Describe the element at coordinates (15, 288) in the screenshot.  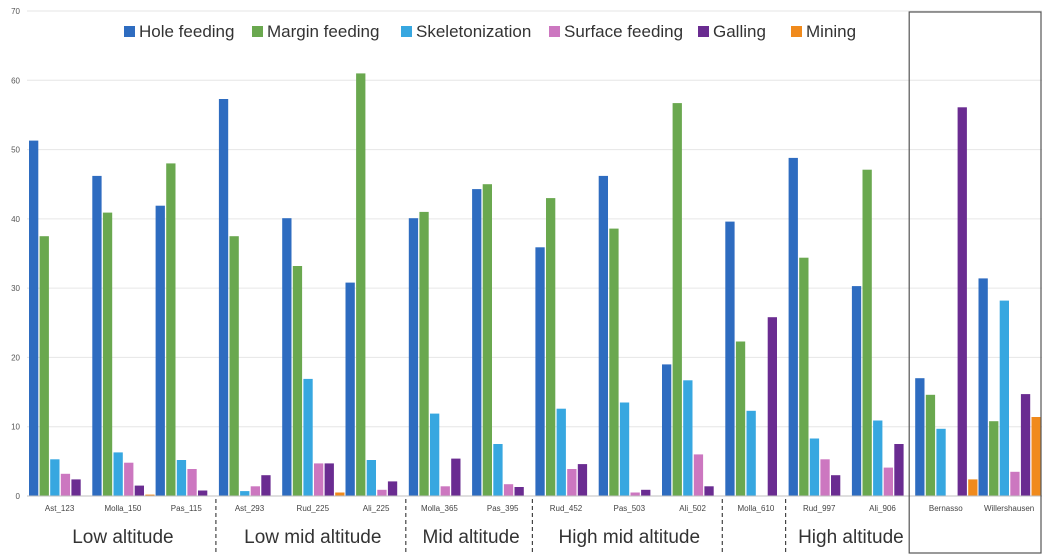
I see `y-tick-label: 30` at that location.